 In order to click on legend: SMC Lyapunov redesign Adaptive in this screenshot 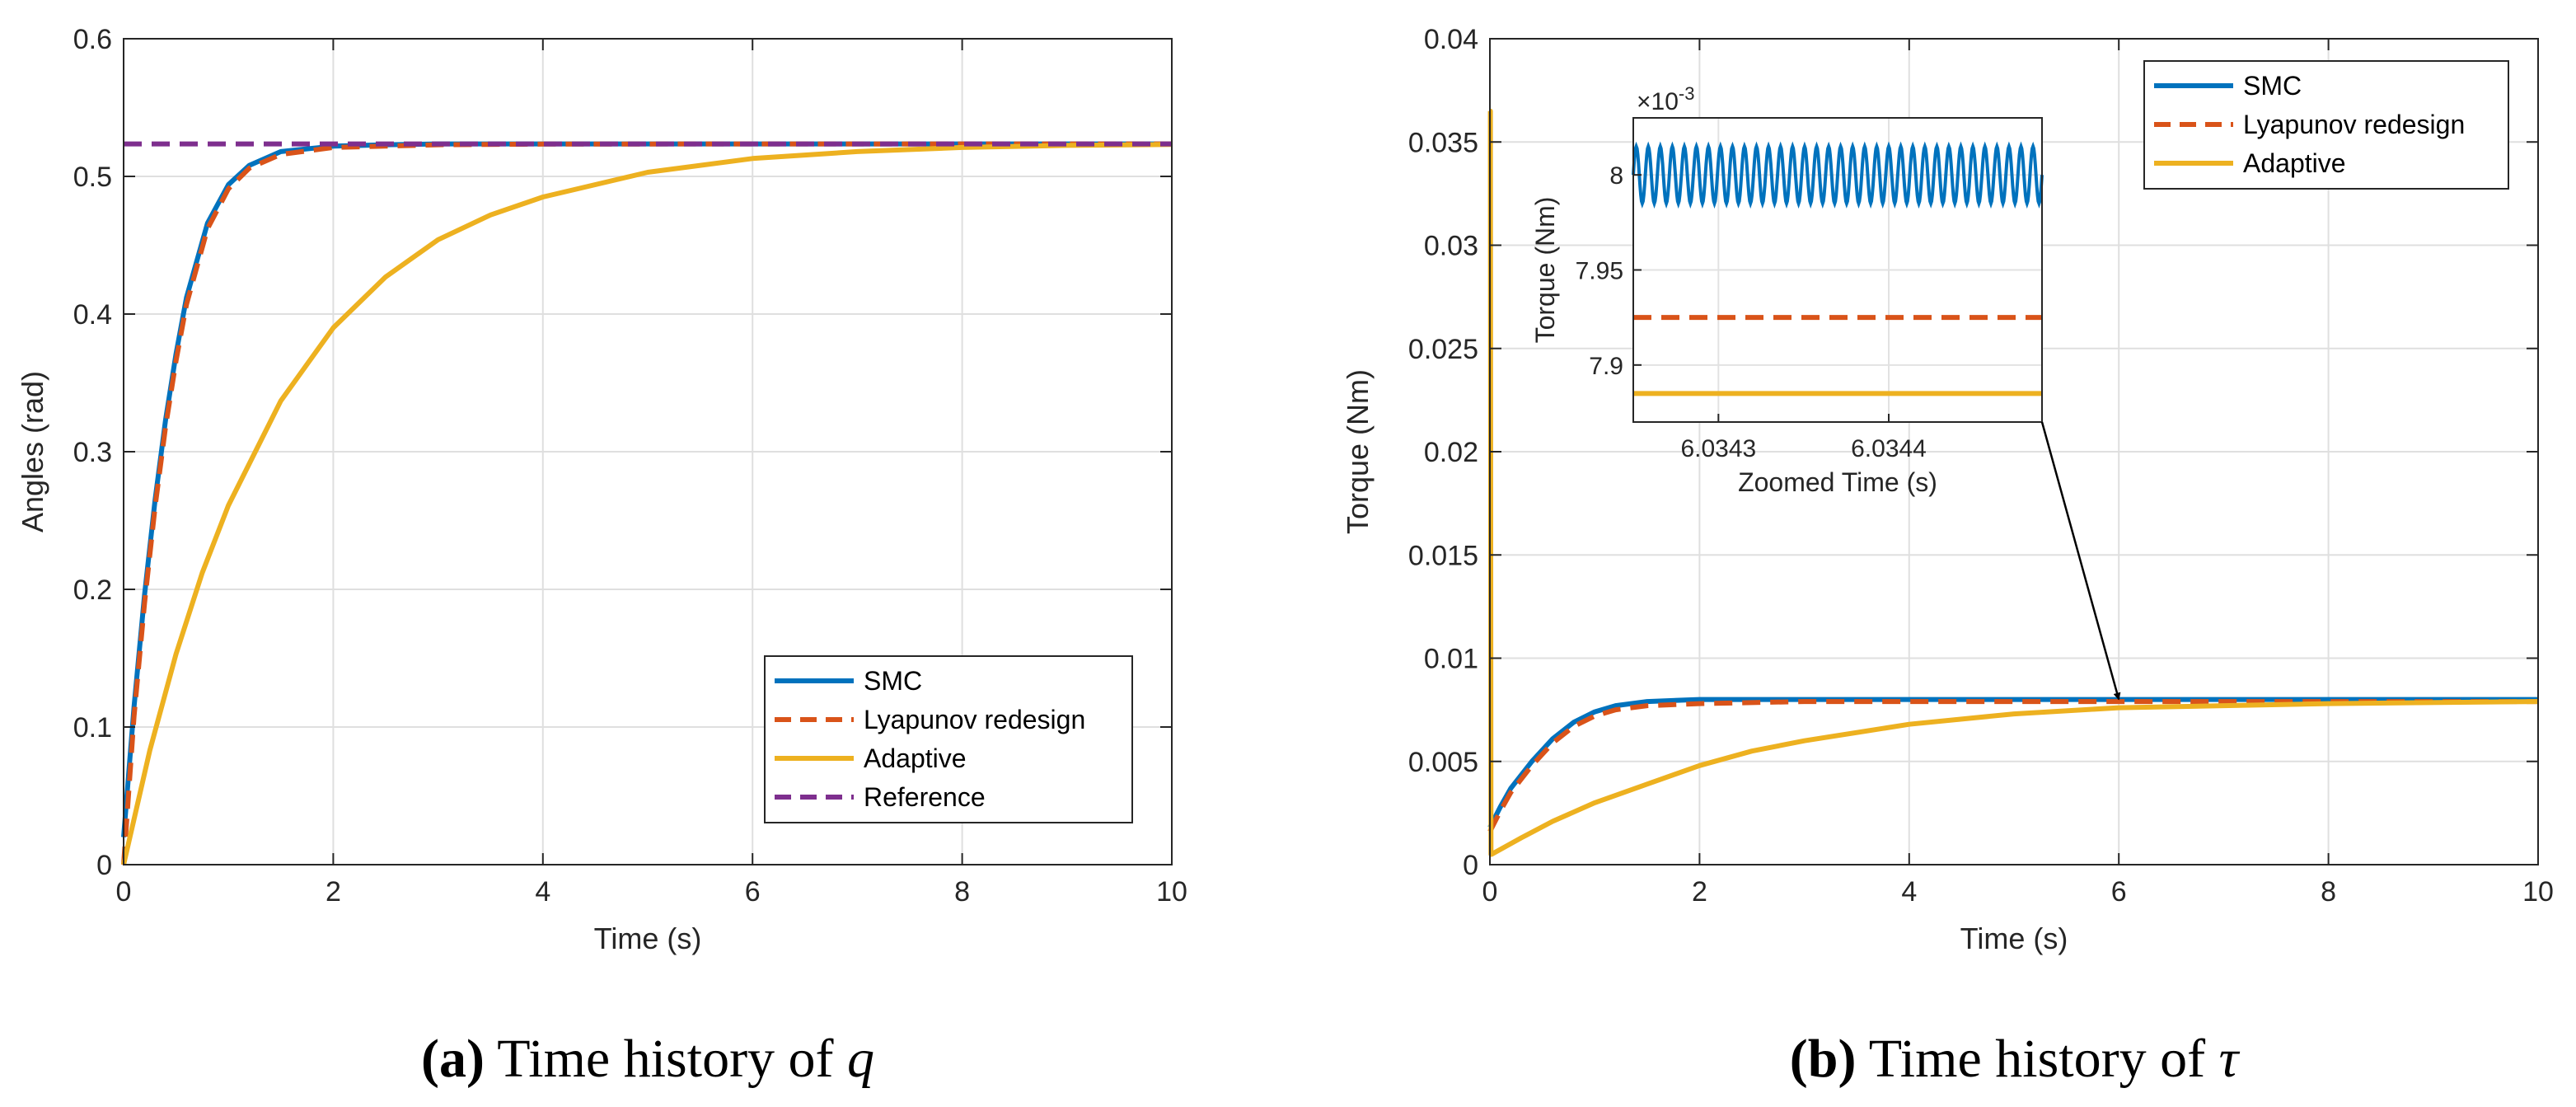, I will do `click(2326, 125)`.